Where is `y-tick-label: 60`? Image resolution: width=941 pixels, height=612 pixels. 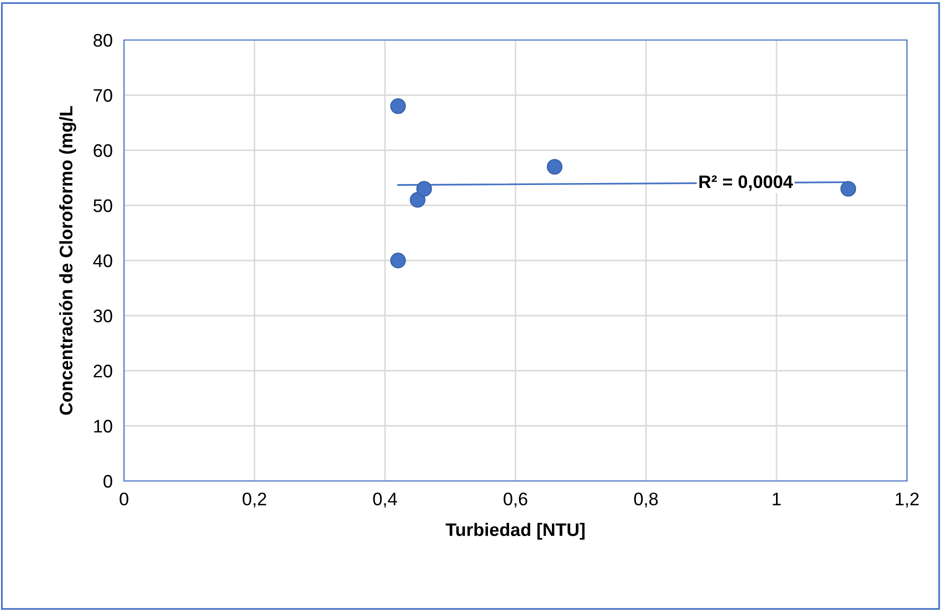 y-tick-label: 60 is located at coordinates (103, 150).